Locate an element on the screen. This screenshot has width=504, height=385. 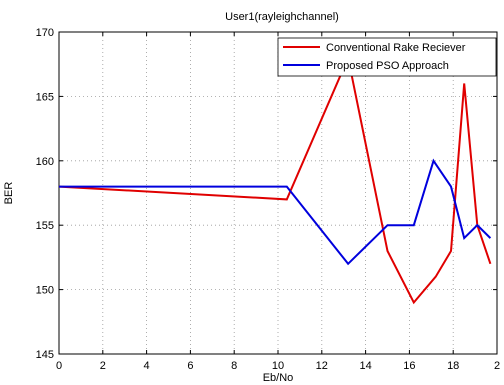
y-axis-label: BER is located at coordinates (9, 193).